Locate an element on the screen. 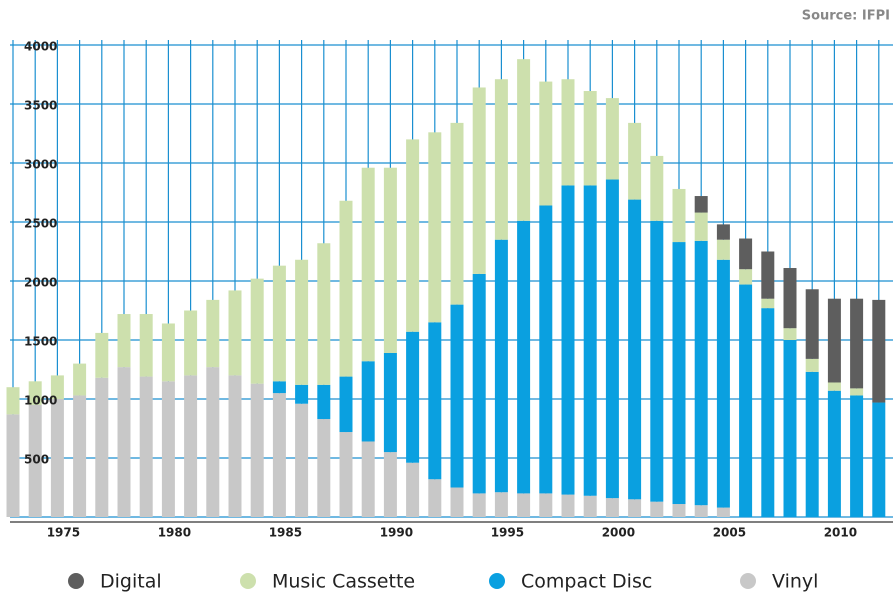 This screenshot has height=594, width=893. x-tick-label: 1975 is located at coordinates (63, 533).